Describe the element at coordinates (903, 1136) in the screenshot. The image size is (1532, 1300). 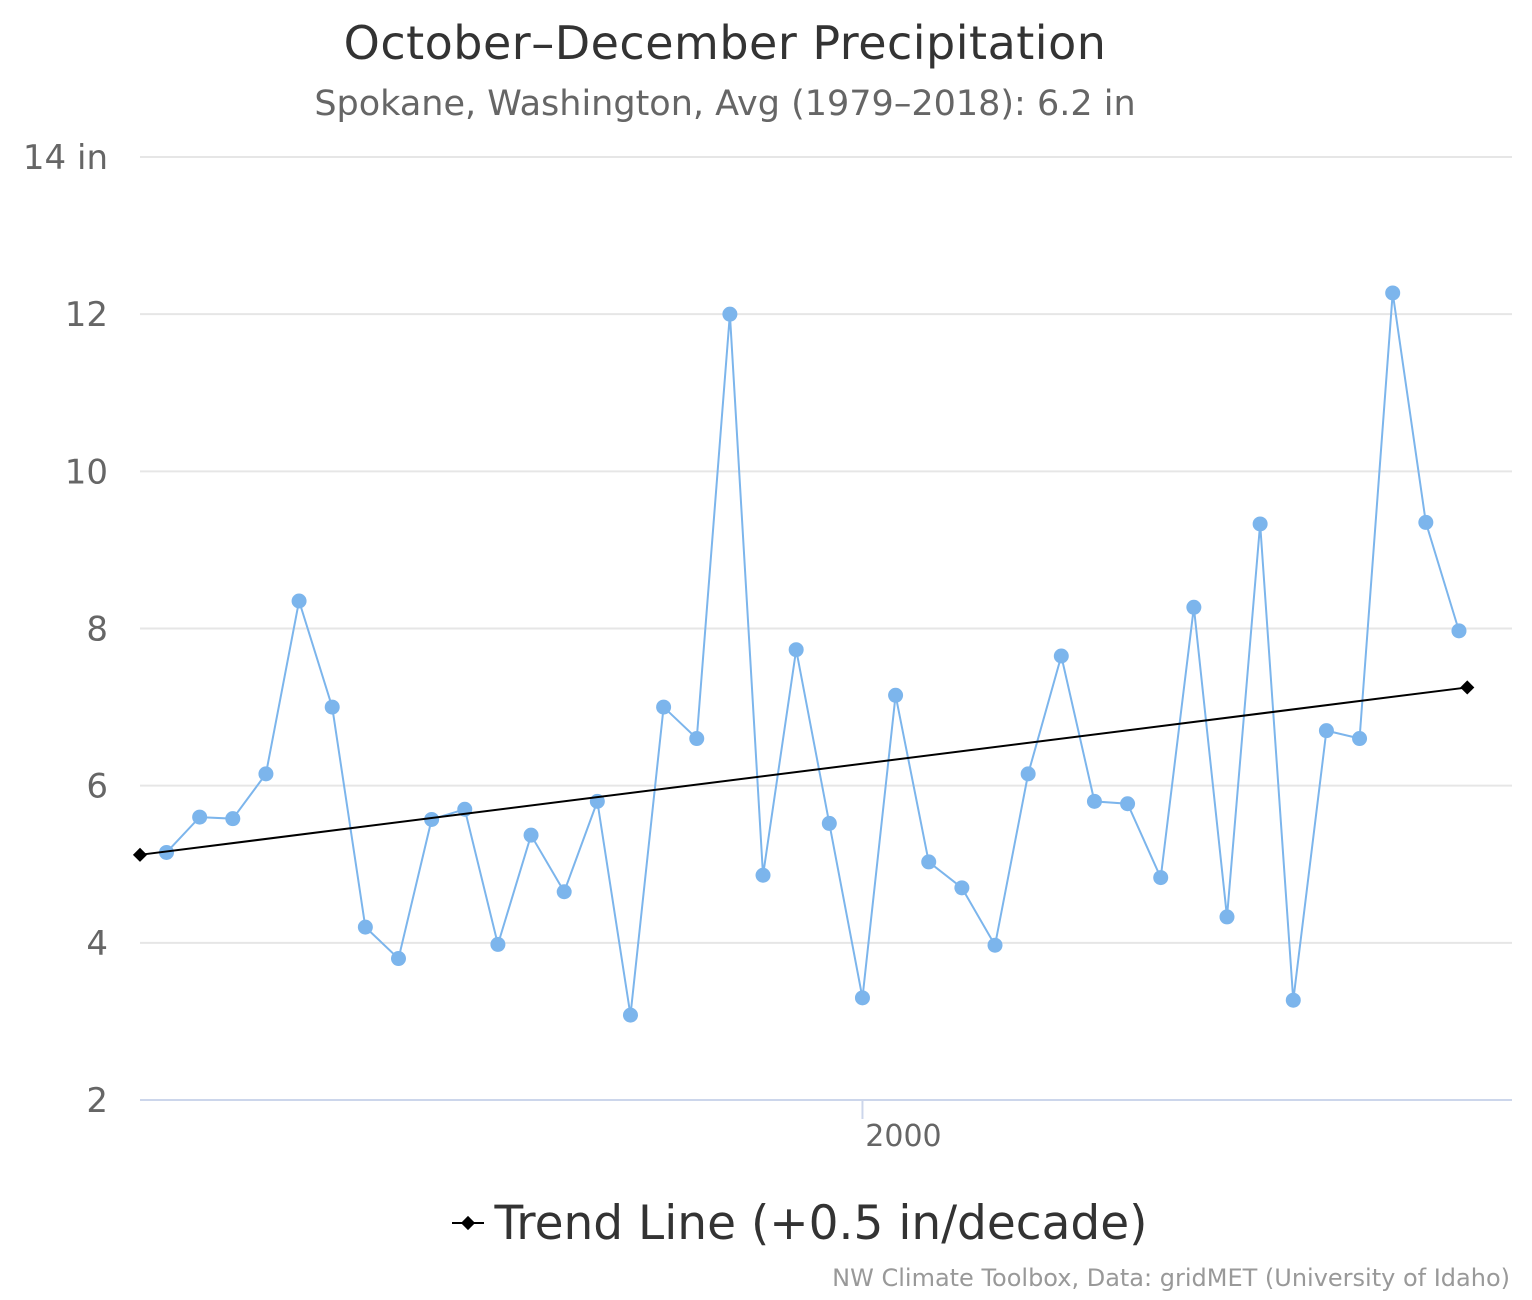
I see `x-tick-label: 2000` at that location.